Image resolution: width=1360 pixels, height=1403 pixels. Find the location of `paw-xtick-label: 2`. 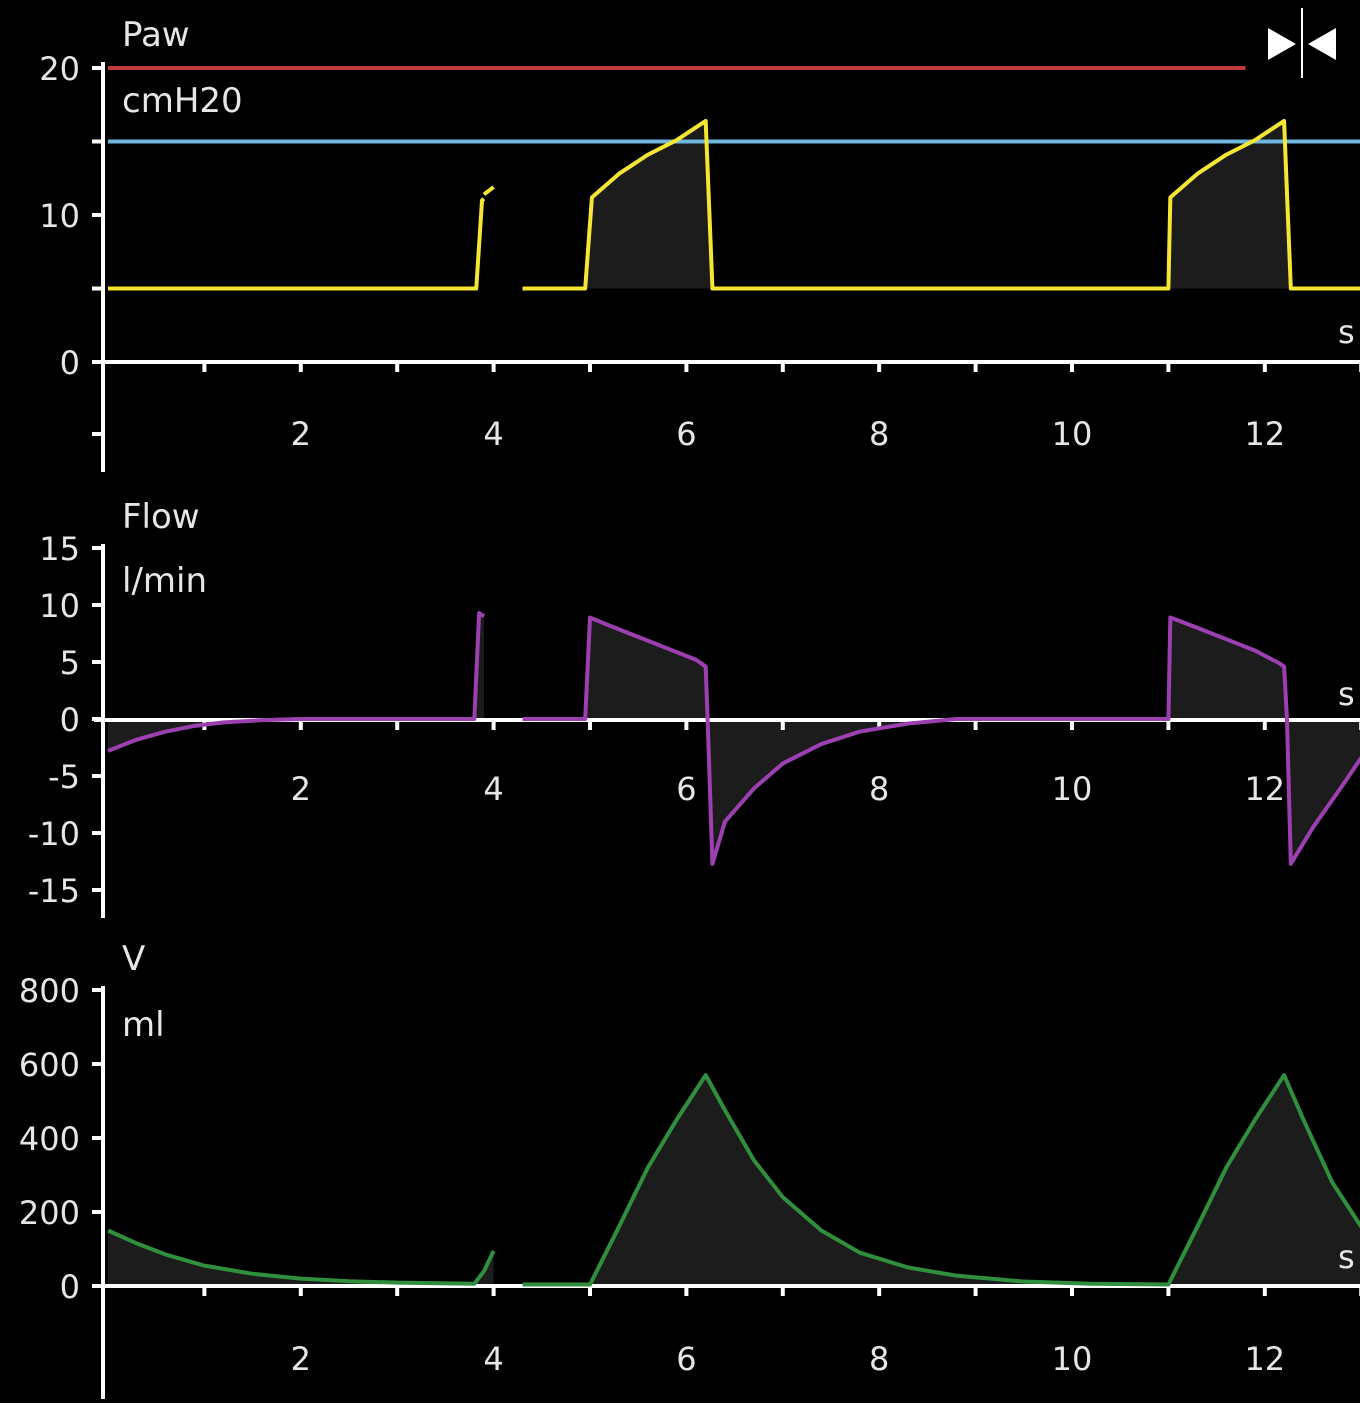

paw-xtick-label: 2 is located at coordinates (301, 434).